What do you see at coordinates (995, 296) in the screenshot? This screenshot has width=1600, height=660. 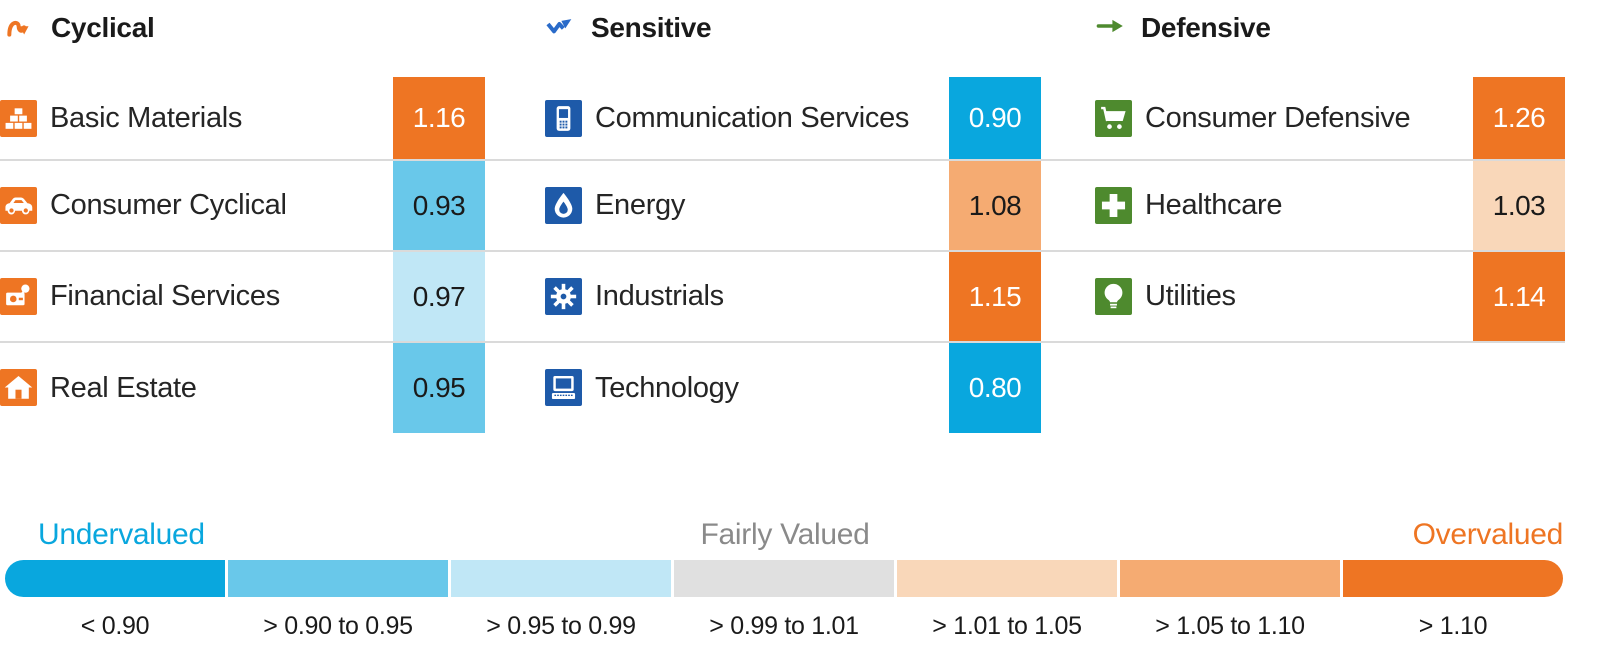 I see `value-cell: 1.15` at bounding box center [995, 296].